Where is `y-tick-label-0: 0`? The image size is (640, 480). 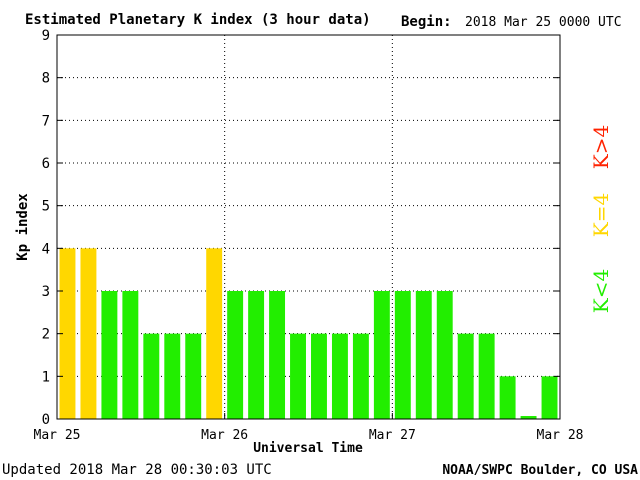
y-tick-label-0: 0 is located at coordinates (46, 420).